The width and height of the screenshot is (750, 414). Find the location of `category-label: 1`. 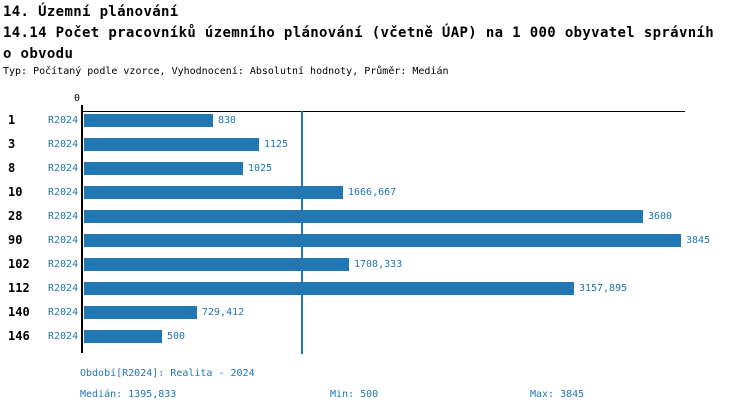

category-label: 1 is located at coordinates (12, 120).